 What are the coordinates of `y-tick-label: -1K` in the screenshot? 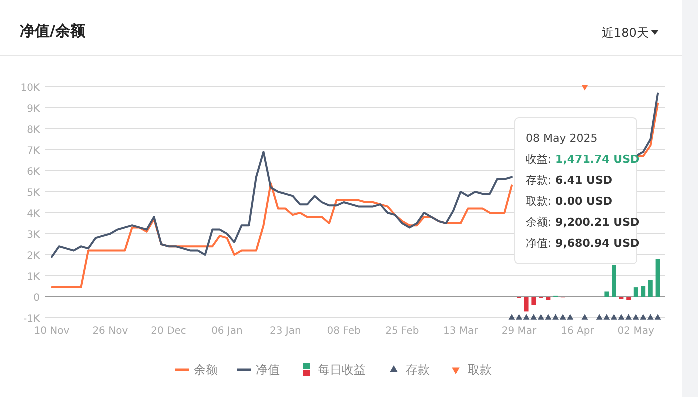 It's located at (31, 319).